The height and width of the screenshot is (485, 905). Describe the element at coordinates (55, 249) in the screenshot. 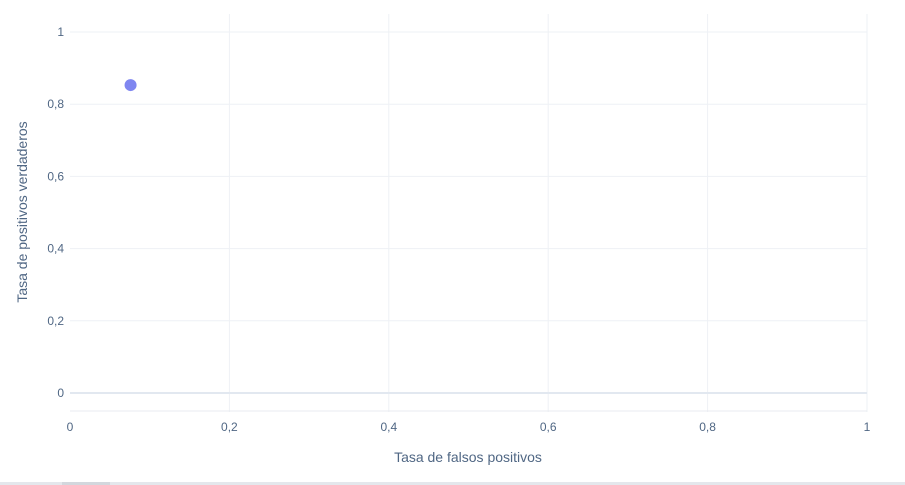

I see `y-tick-label: 0,4` at that location.